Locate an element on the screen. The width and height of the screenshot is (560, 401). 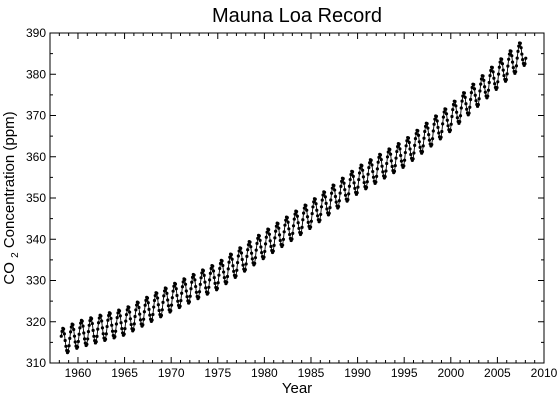
y-tick-label: 310 is located at coordinates (36, 363).